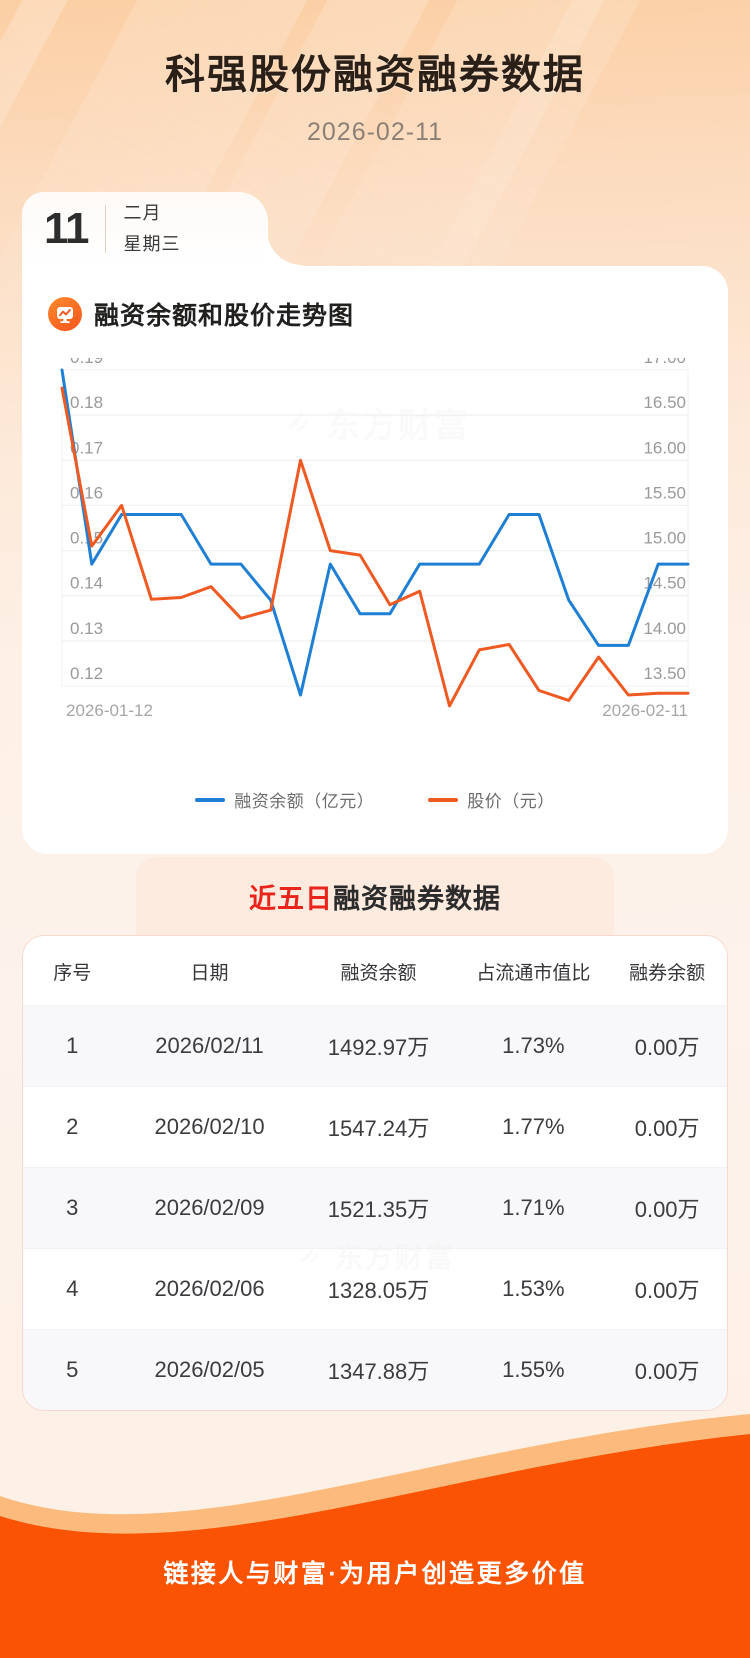  I want to click on y-axis-tick-left: 0.18, so click(86, 402).